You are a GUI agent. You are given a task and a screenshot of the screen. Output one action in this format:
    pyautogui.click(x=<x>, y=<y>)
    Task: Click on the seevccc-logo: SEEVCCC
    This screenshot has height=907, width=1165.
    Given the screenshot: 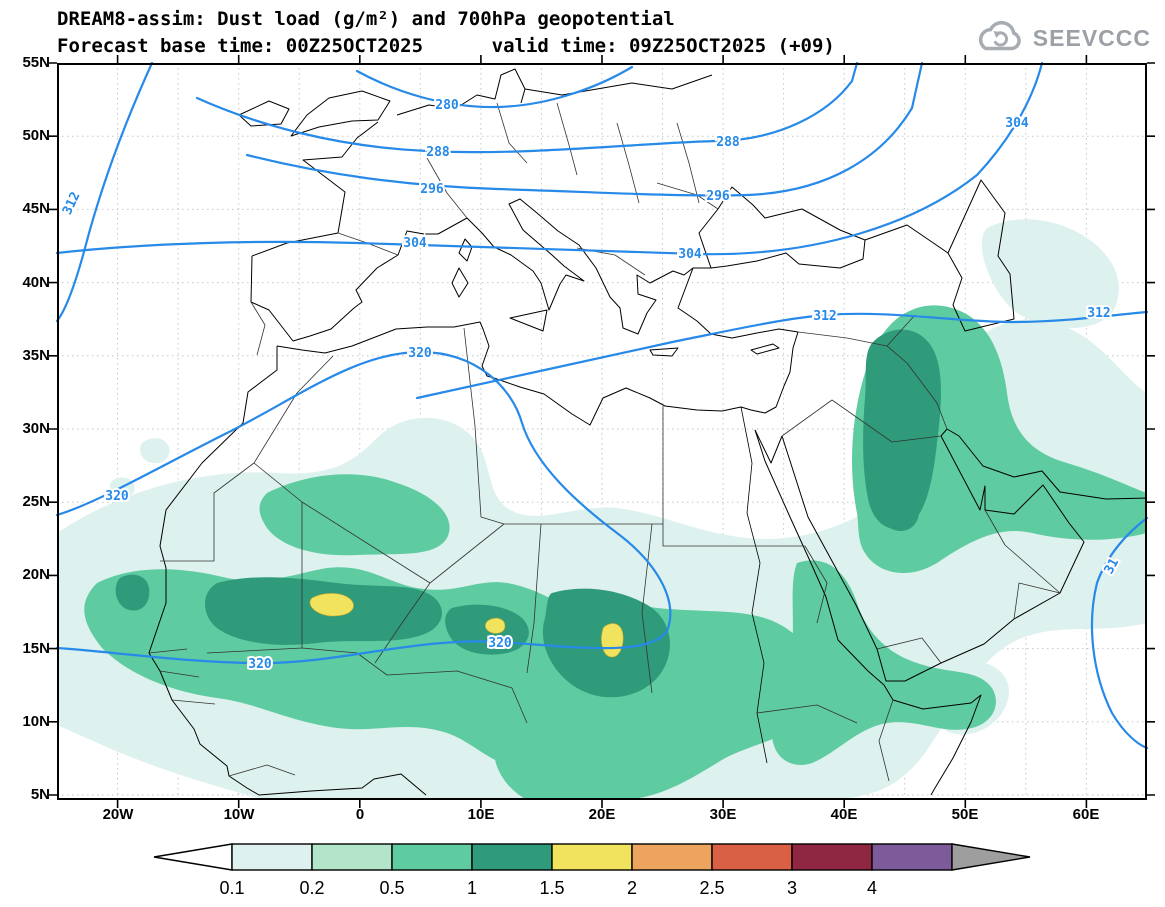 What is the action you would take?
    pyautogui.click(x=1060, y=38)
    